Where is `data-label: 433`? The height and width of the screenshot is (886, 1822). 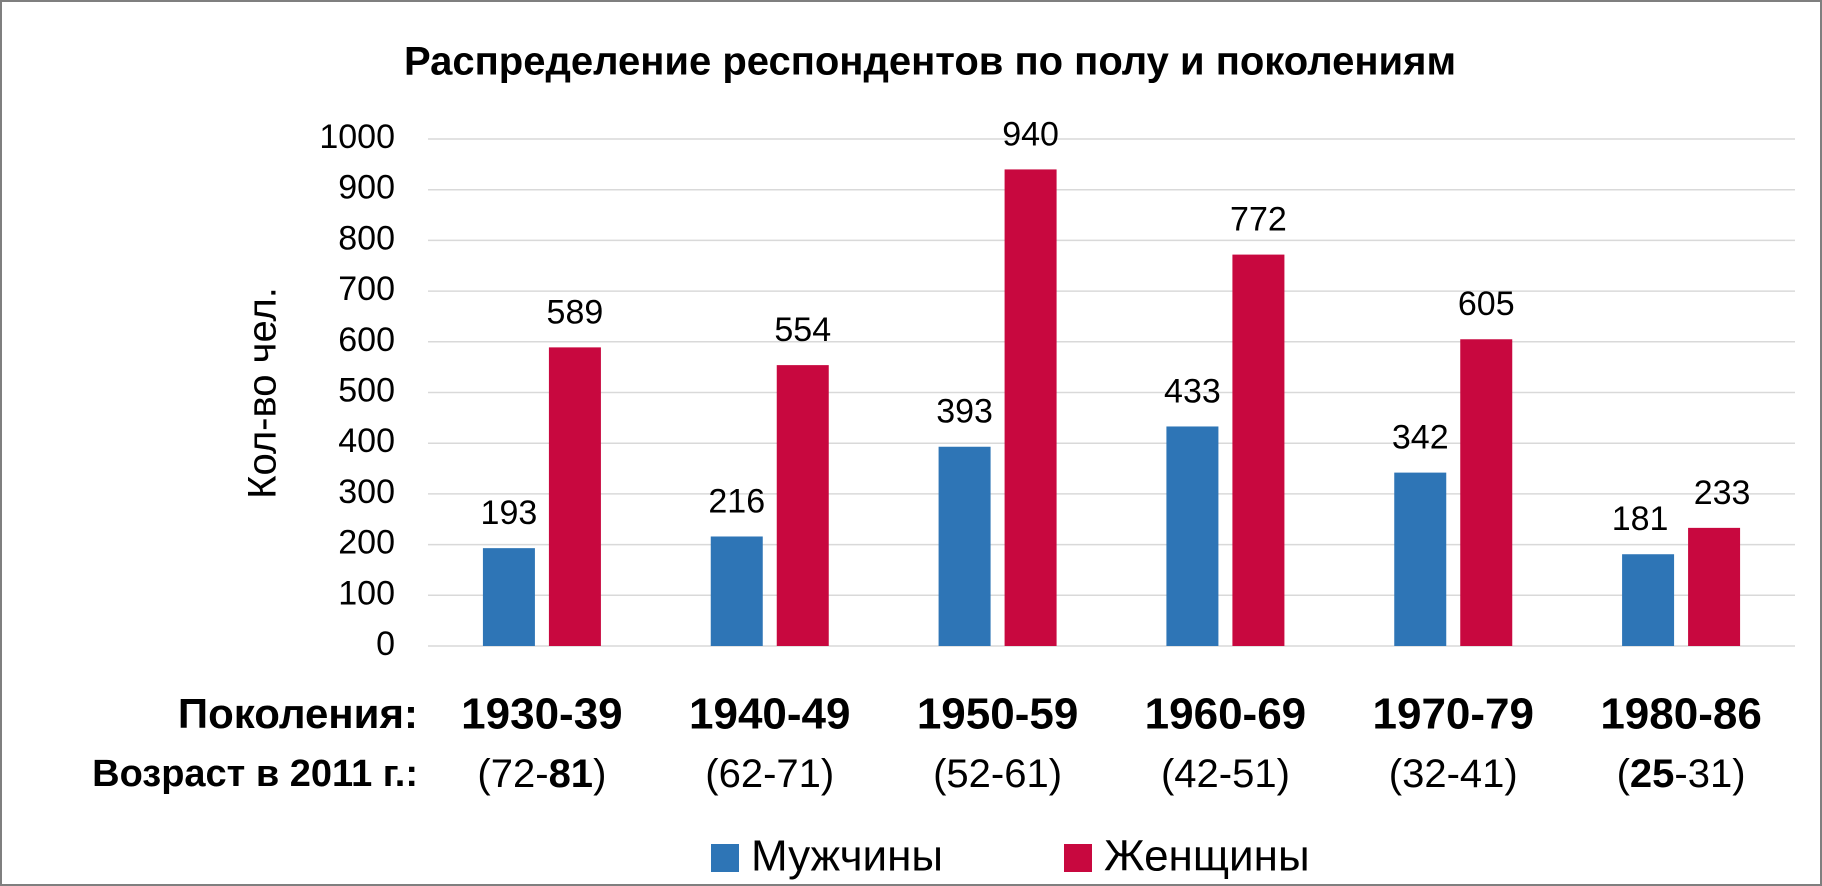
data-label: 433 is located at coordinates (1192, 391).